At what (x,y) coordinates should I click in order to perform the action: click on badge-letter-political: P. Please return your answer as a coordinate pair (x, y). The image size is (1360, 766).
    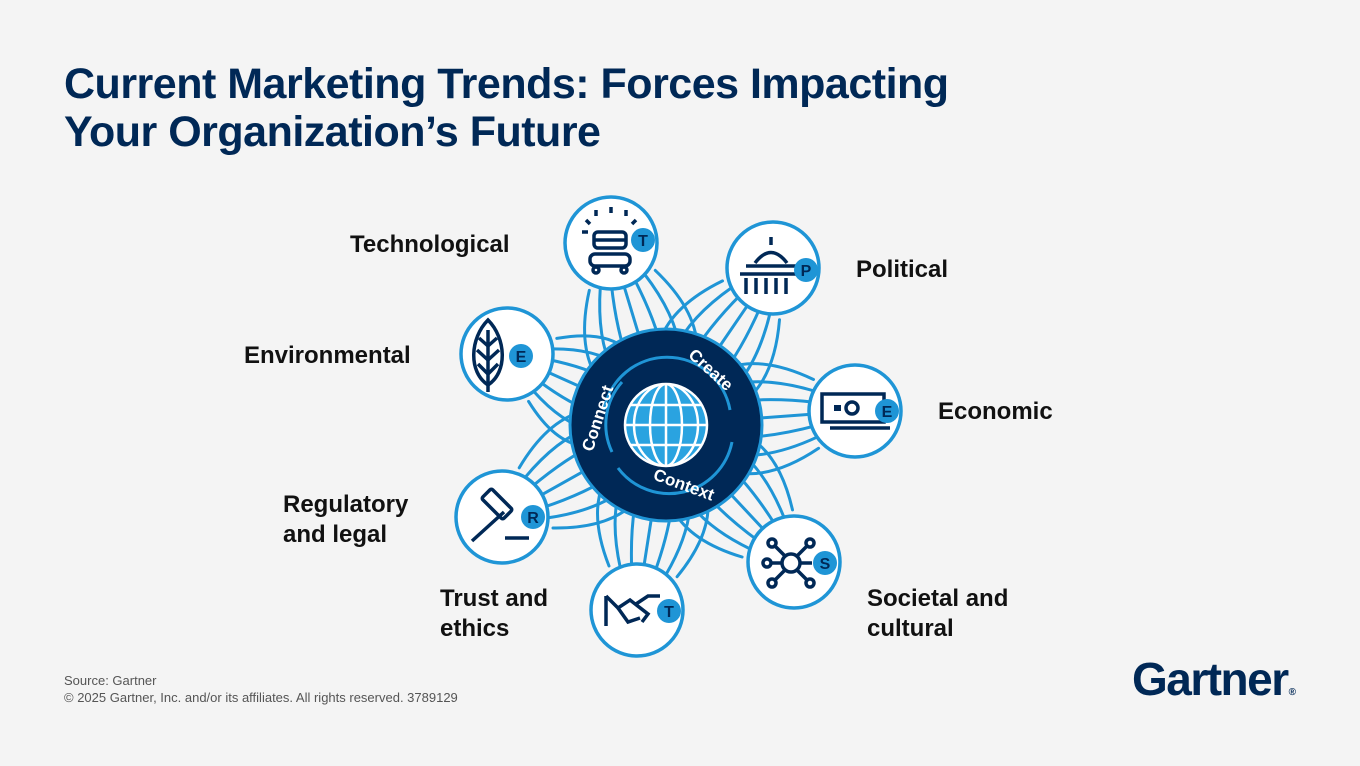
    Looking at the image, I should click on (806, 271).